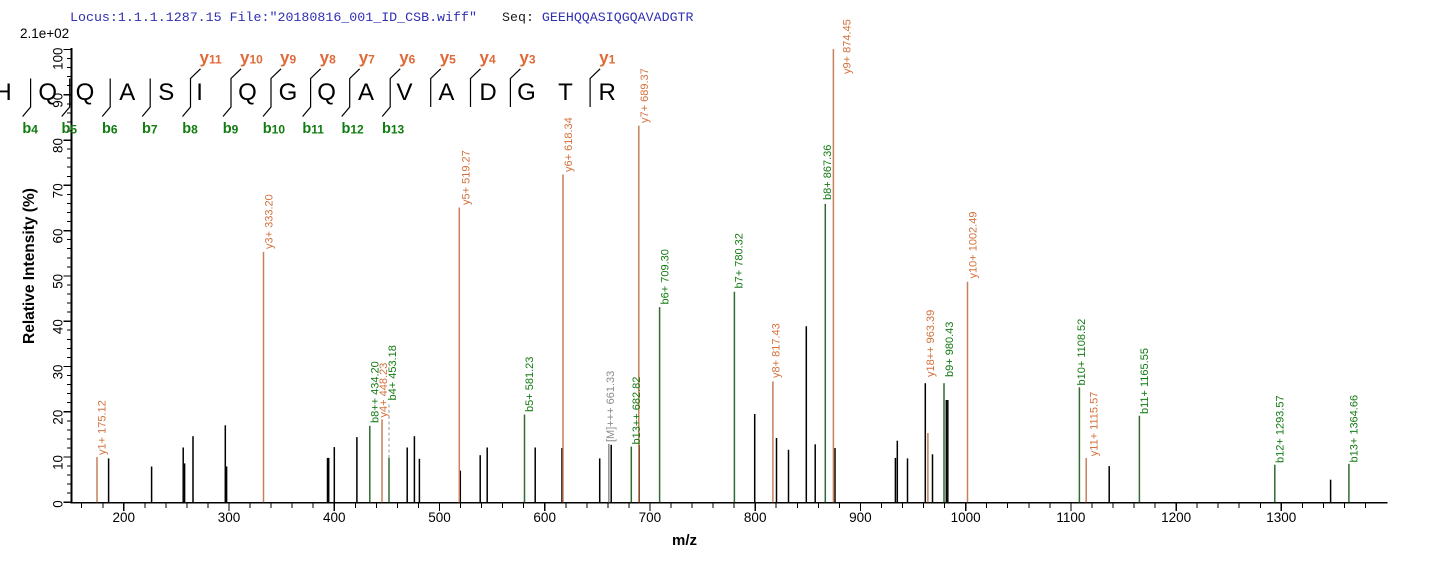  What do you see at coordinates (6, 92) in the screenshot?
I see `svg-text: H` at bounding box center [6, 92].